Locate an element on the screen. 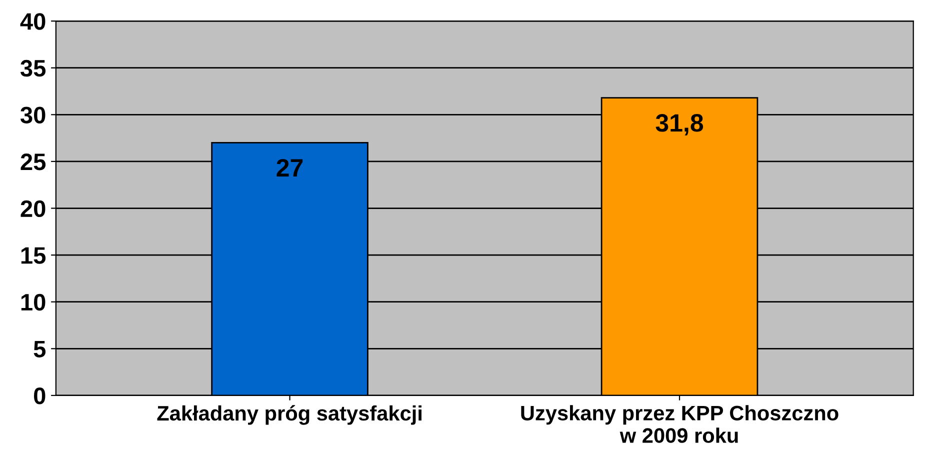 This screenshot has height=468, width=932. y-tick-label: 5 is located at coordinates (40, 349).